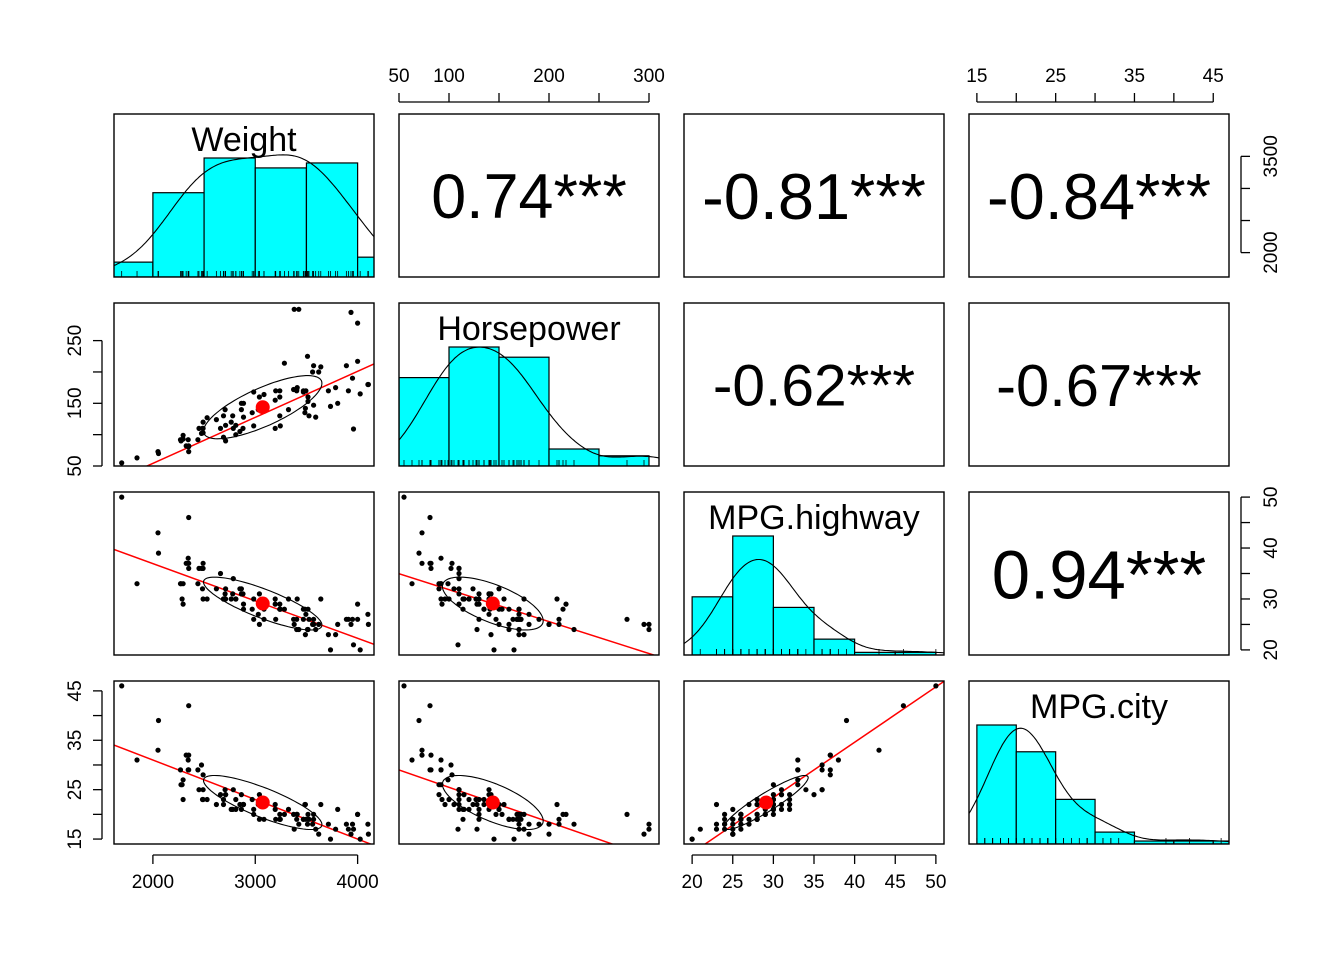  What do you see at coordinates (854, 882) in the screenshot?
I see `tick-label-bottom-mpg-highway: 40` at bounding box center [854, 882].